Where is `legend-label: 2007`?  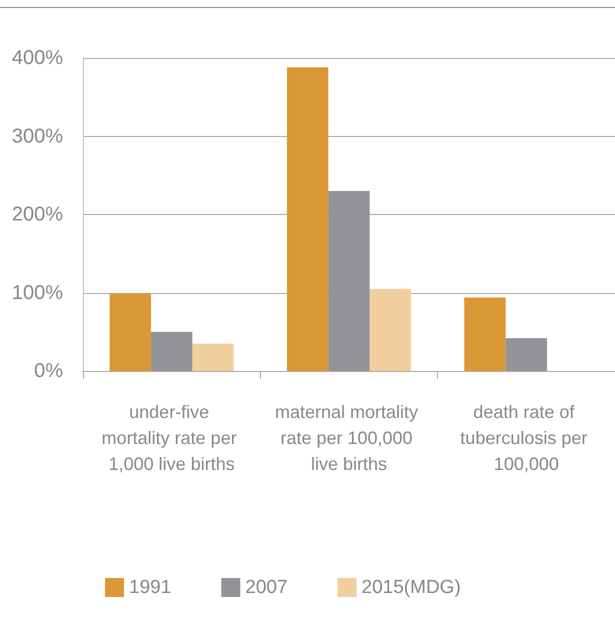 legend-label: 2007 is located at coordinates (266, 587).